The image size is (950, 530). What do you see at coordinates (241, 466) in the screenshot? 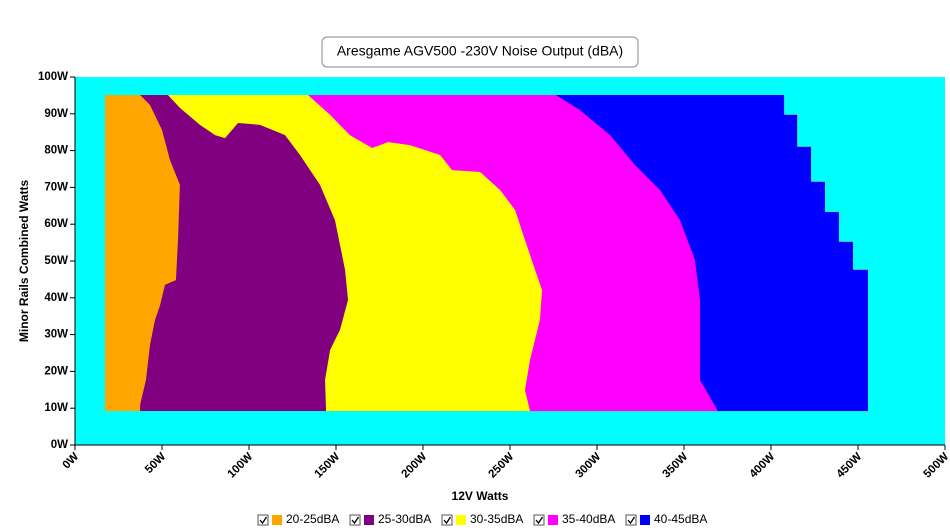
I see `x-tick-label: 100W` at bounding box center [241, 466].